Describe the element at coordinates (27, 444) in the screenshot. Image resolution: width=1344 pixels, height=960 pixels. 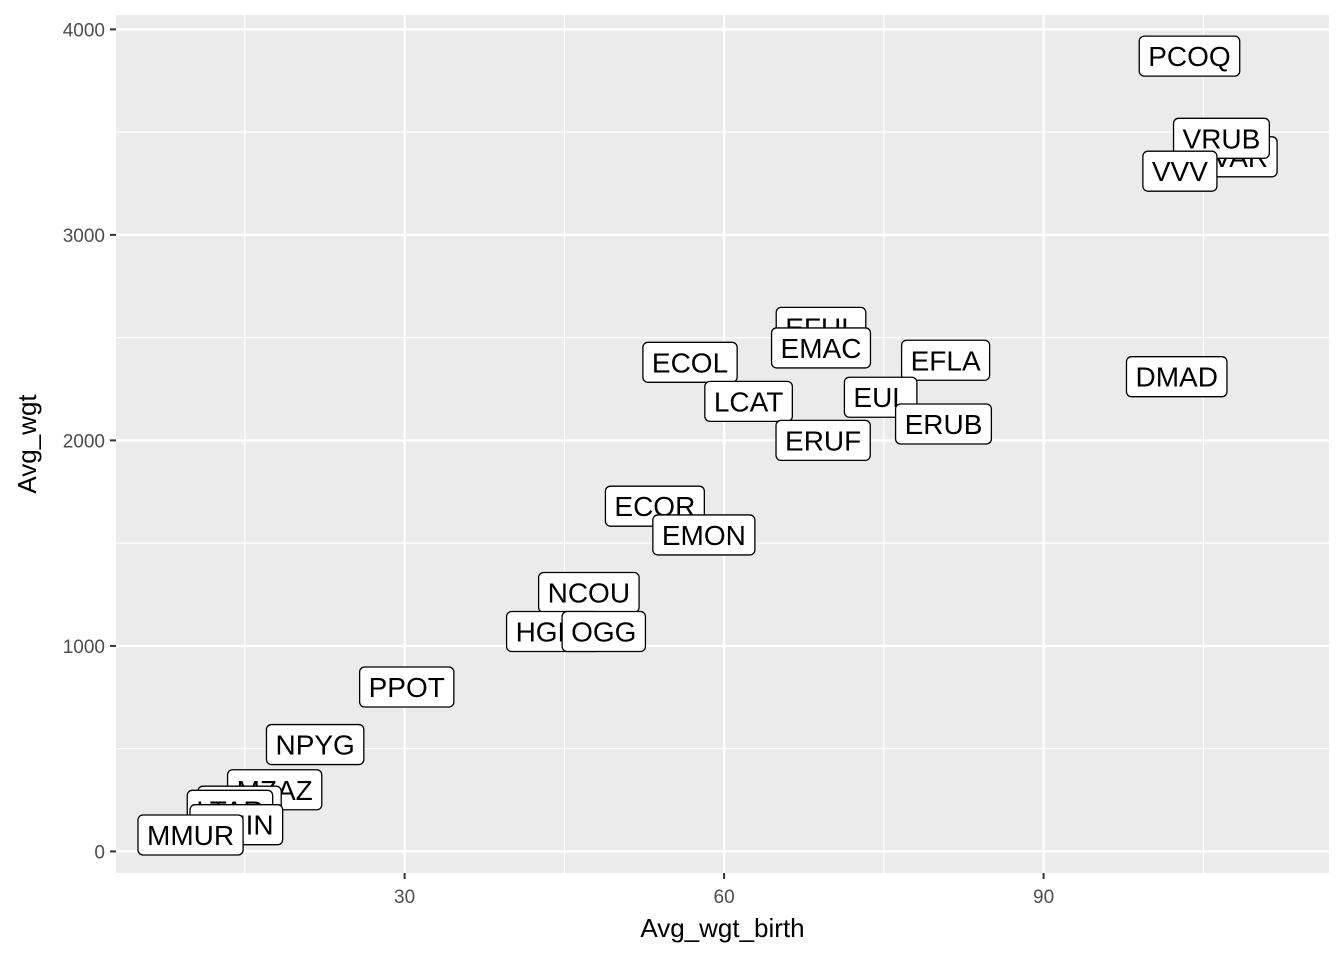
I see `y-axis-title: Avg_wgt` at that location.